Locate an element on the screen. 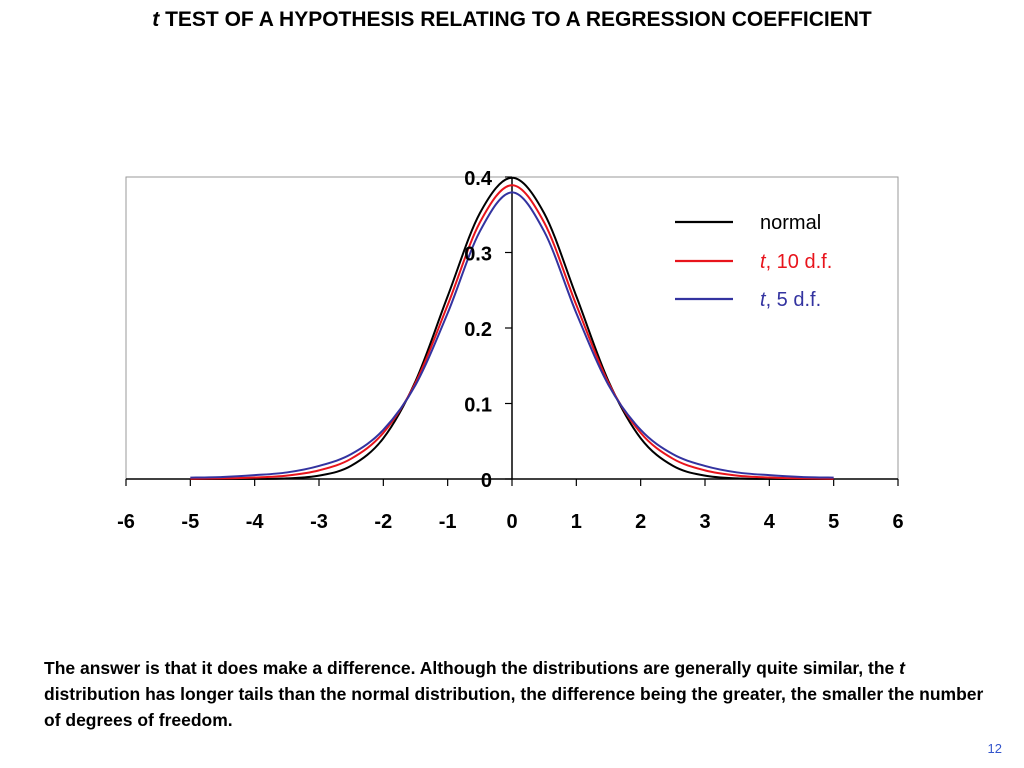 The width and height of the screenshot is (1024, 768). x-tick-label: 2 is located at coordinates (640, 522).